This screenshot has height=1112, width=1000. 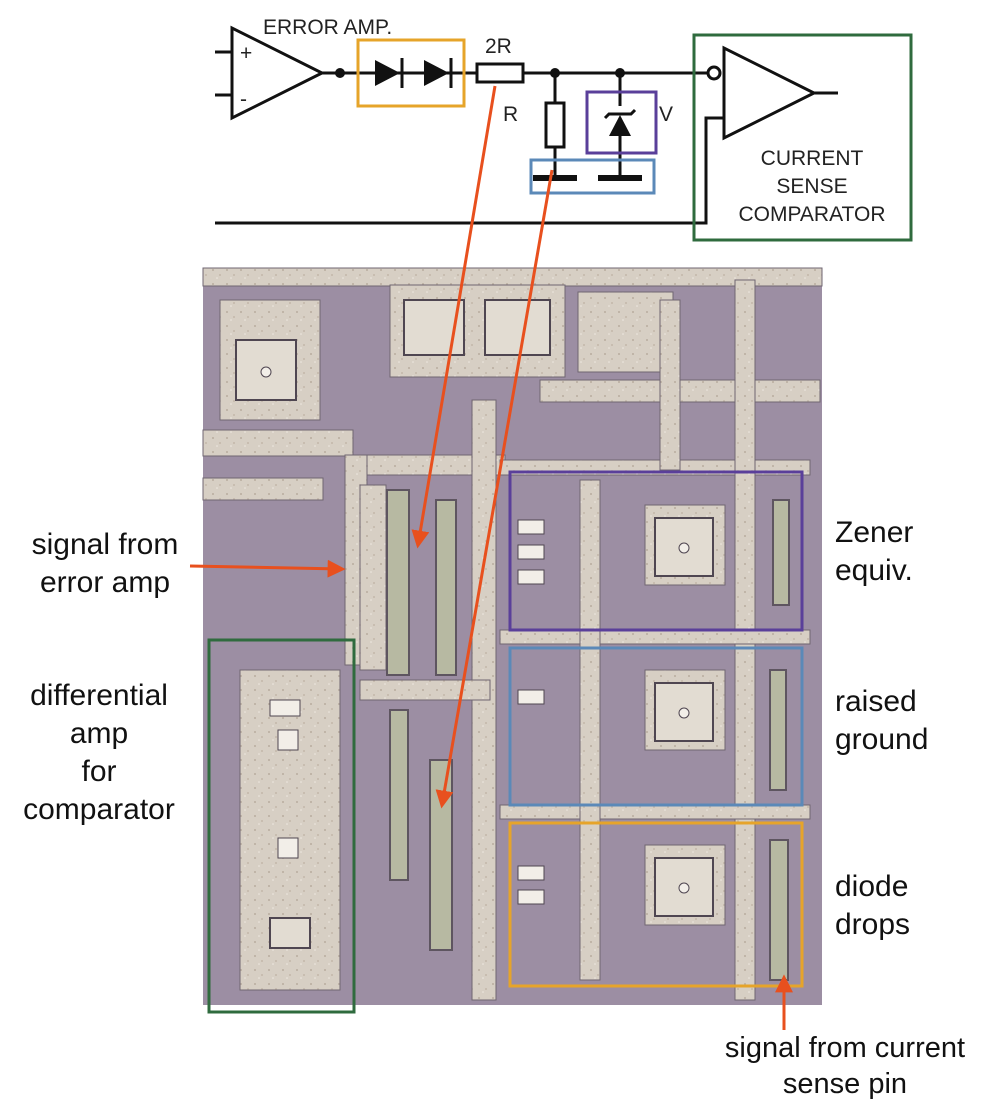 I want to click on arrow-error-amp-signal, so click(x=267, y=568).